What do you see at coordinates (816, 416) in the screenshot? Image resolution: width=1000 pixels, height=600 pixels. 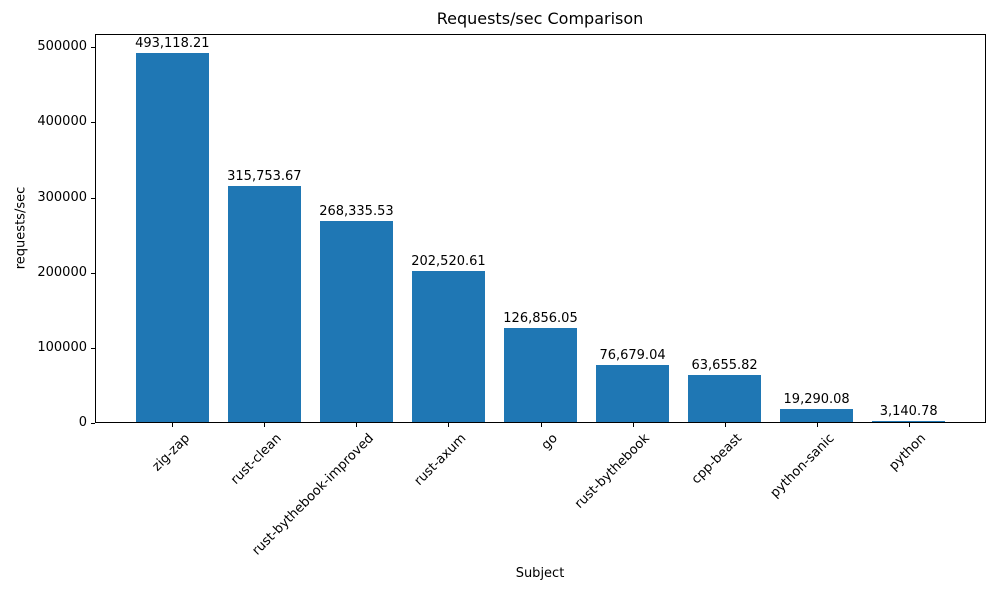 I see `bar-python-sanic` at bounding box center [816, 416].